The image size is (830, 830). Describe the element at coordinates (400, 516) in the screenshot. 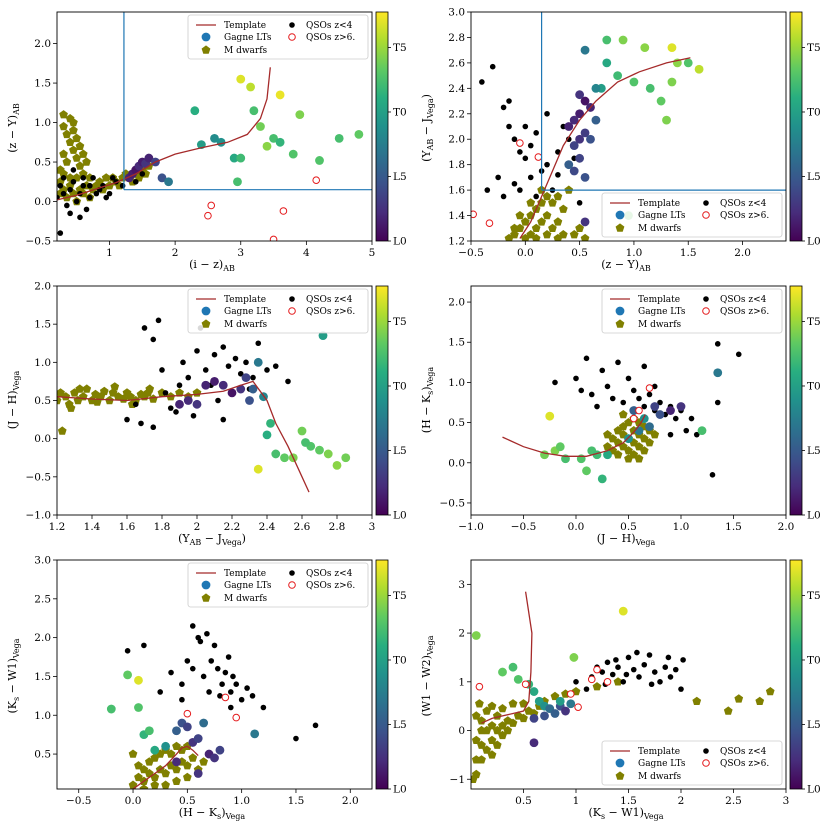

I see `colorbar-tick-label: L0` at that location.